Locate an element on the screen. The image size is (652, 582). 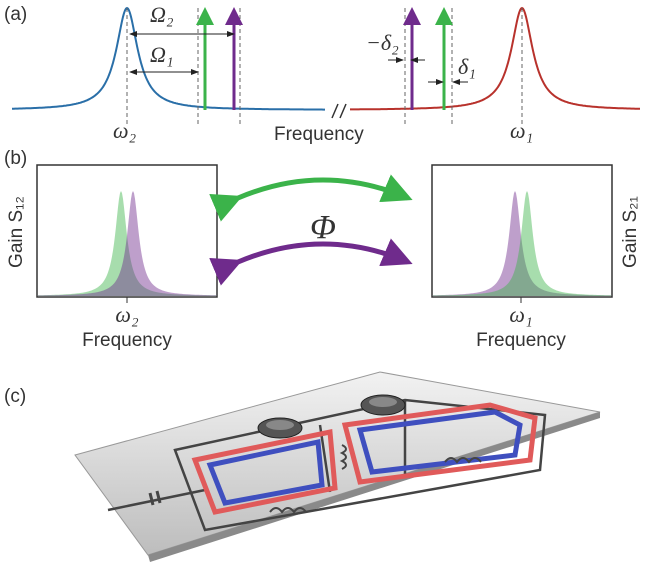
gap-label: Ω₁ is located at coordinates (162, 54).